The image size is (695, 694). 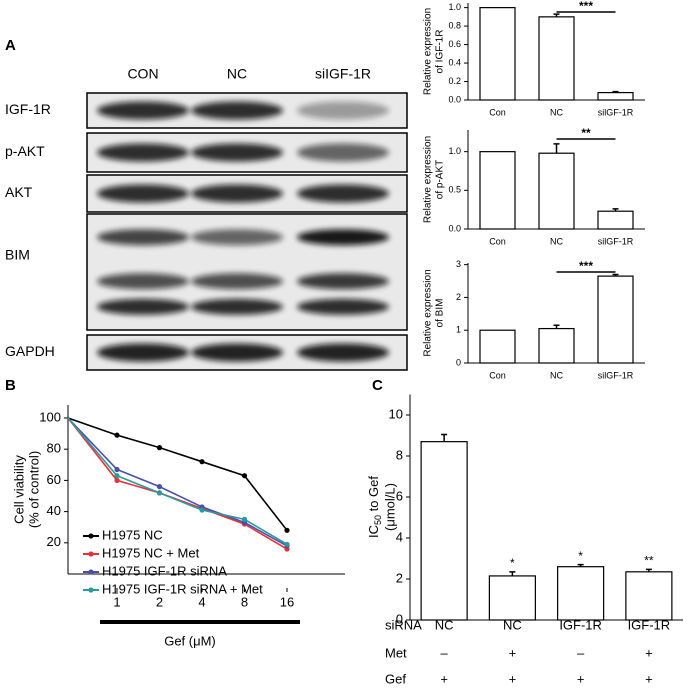 What do you see at coordinates (200, 622) in the screenshot?
I see `treatment-bar` at bounding box center [200, 622].